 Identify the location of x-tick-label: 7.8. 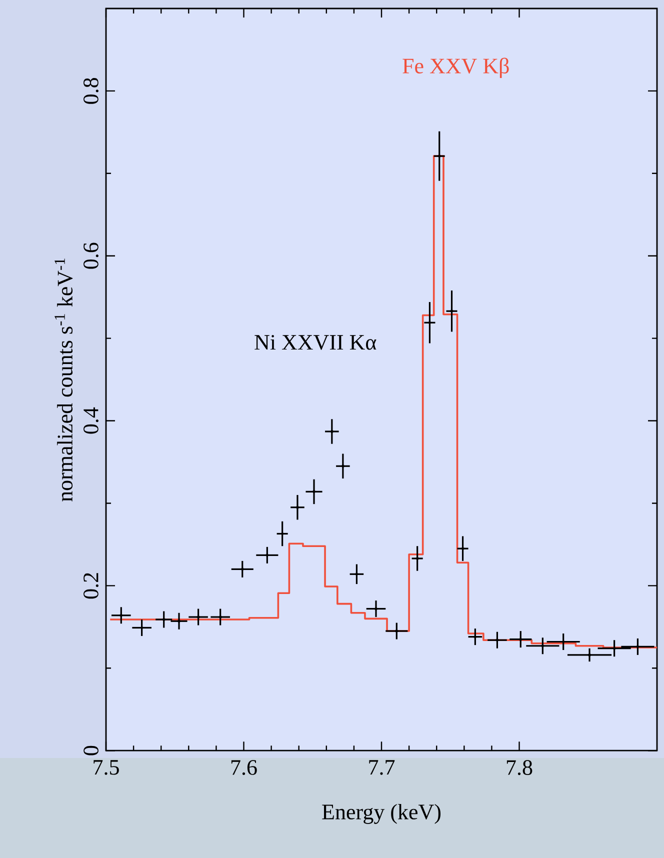
(519, 768).